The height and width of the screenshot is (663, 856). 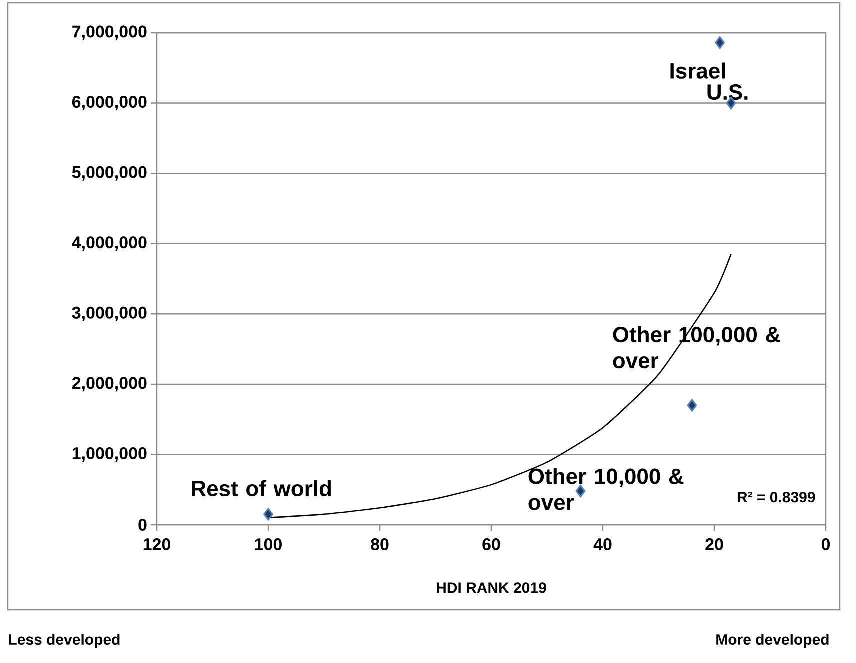 I want to click on x-tick-label: 80, so click(x=380, y=544).